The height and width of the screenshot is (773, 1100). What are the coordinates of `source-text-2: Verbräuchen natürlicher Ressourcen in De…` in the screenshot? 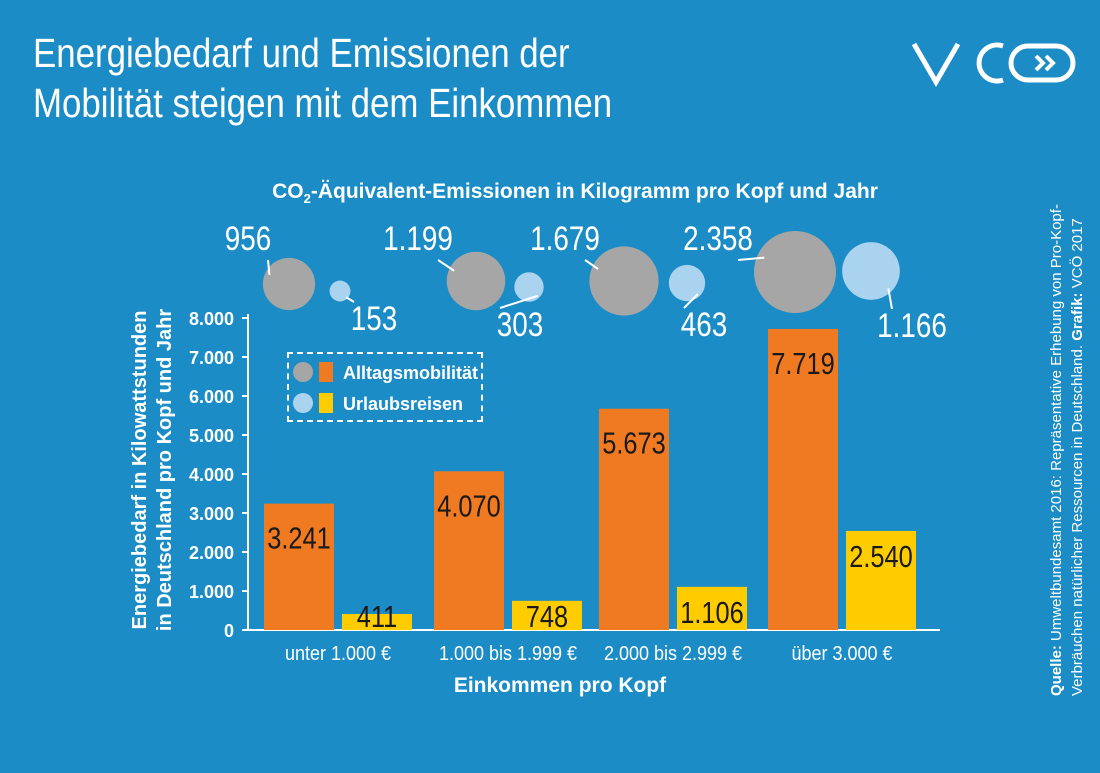 It's located at (1077, 518).